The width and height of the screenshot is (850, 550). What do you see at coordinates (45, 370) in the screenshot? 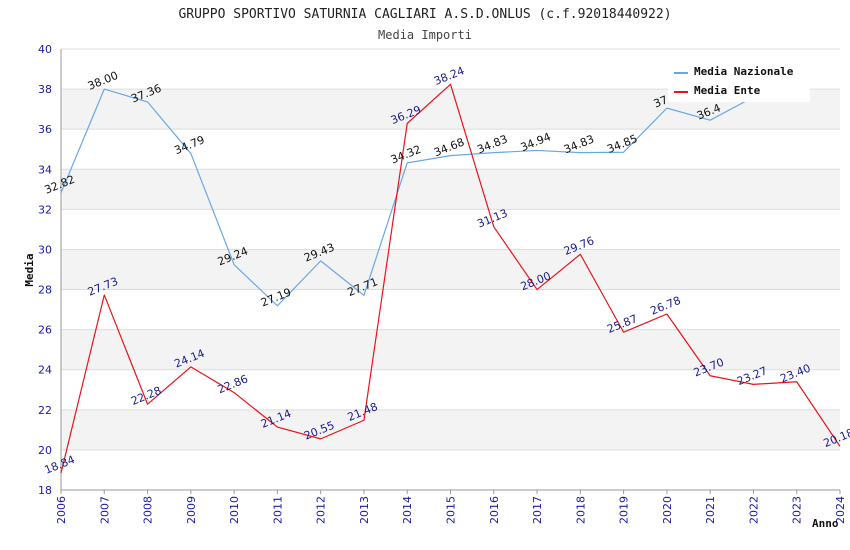
I see `y-tick-24: 24` at bounding box center [45, 370].